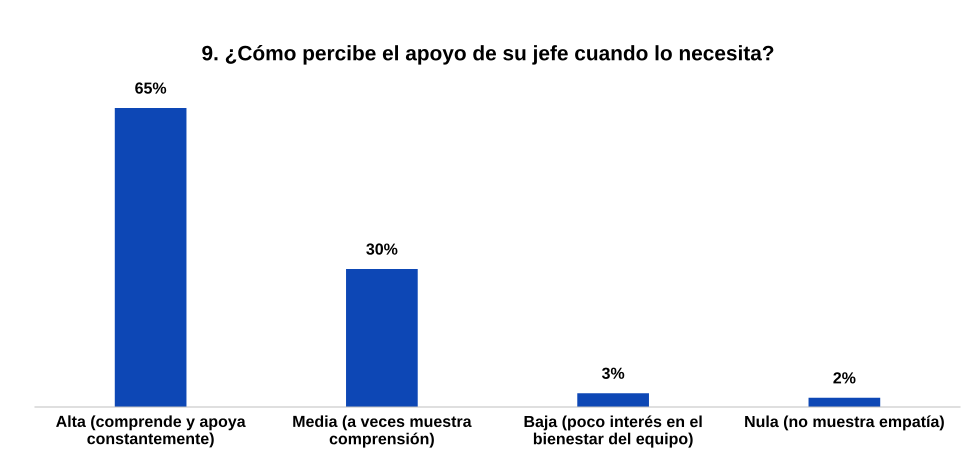 This screenshot has width=976, height=474. I want to click on x-tick-label: Media (a veces muestra comprensión), so click(382, 431).